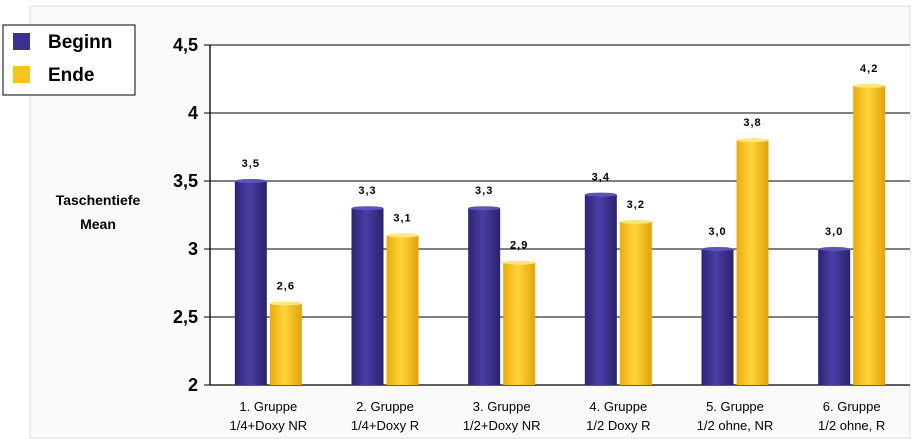 This screenshot has height=439, width=913. What do you see at coordinates (193, 385) in the screenshot?
I see `y-tick-label: 2` at bounding box center [193, 385].